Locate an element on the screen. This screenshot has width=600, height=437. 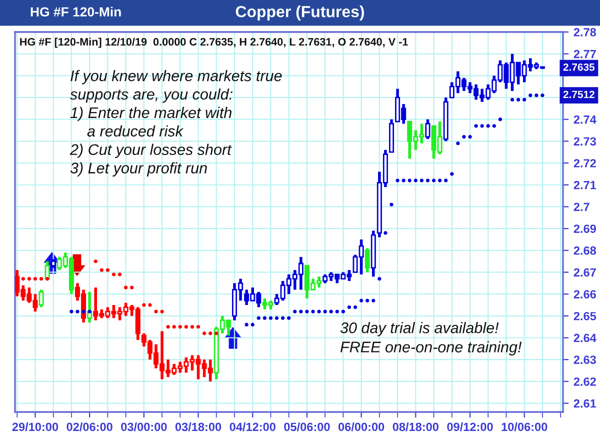
y-tick-label: 2.7 is located at coordinates (582, 206).